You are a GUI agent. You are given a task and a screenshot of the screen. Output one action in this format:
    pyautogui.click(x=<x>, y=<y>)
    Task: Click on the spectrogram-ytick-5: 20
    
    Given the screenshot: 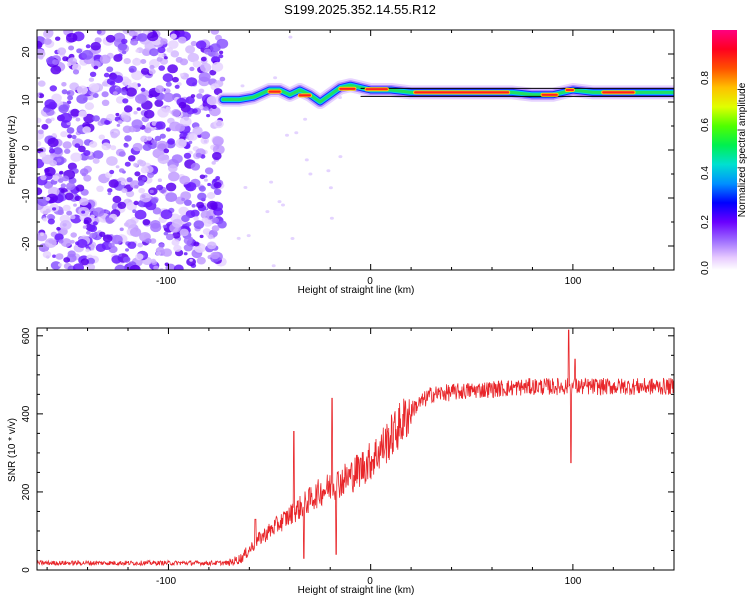 What is the action you would take?
    pyautogui.click(x=26, y=52)
    